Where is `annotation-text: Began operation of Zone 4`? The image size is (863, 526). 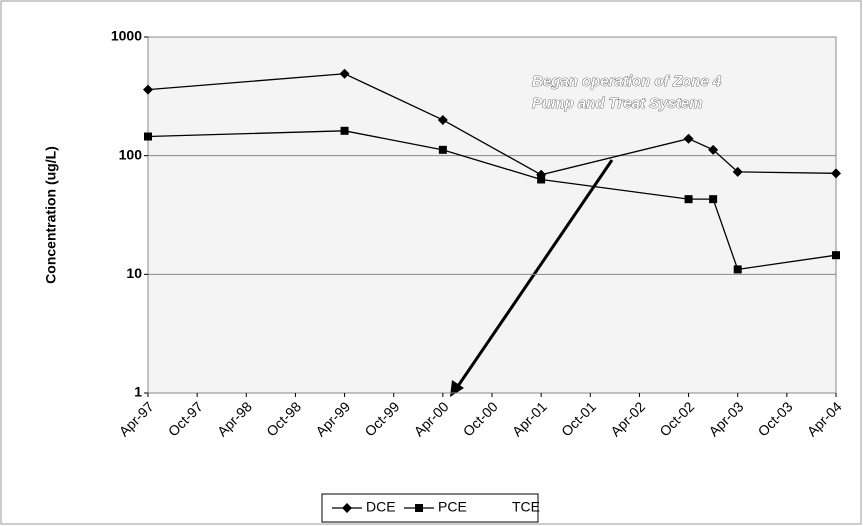
annotation-text: Began operation of Zone 4 is located at coordinates (627, 81).